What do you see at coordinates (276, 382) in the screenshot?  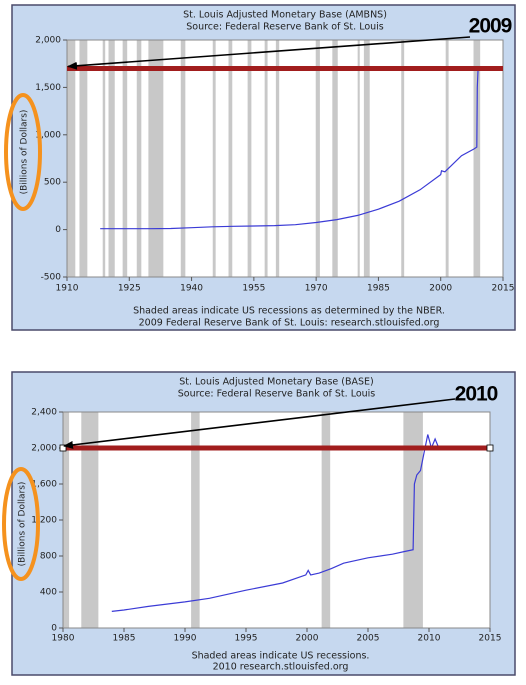 I see `chart-title: St. Louis Adjusted Monetary Base (BASE)` at bounding box center [276, 382].